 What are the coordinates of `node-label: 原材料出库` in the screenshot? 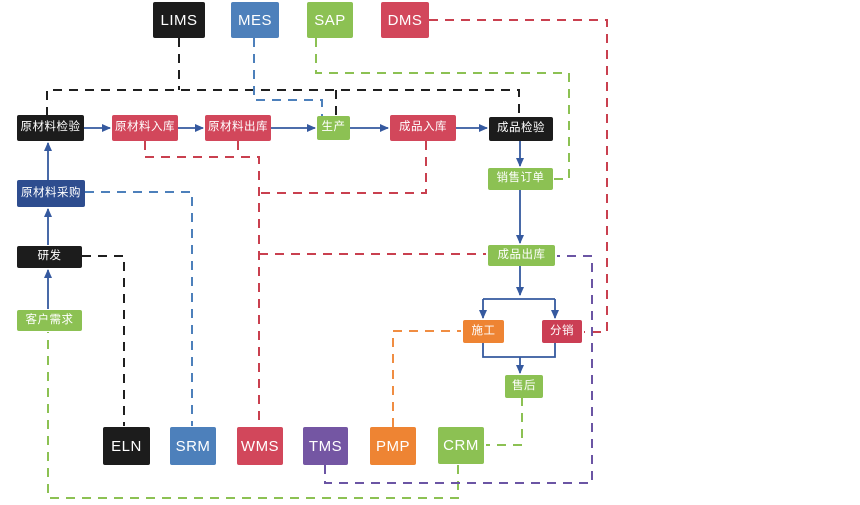 It's located at (238, 127).